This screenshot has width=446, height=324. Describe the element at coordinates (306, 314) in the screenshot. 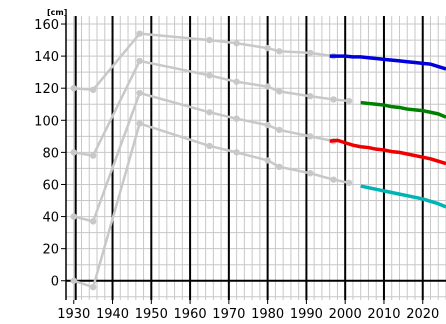

I see `x-tick-label: 1990` at that location.